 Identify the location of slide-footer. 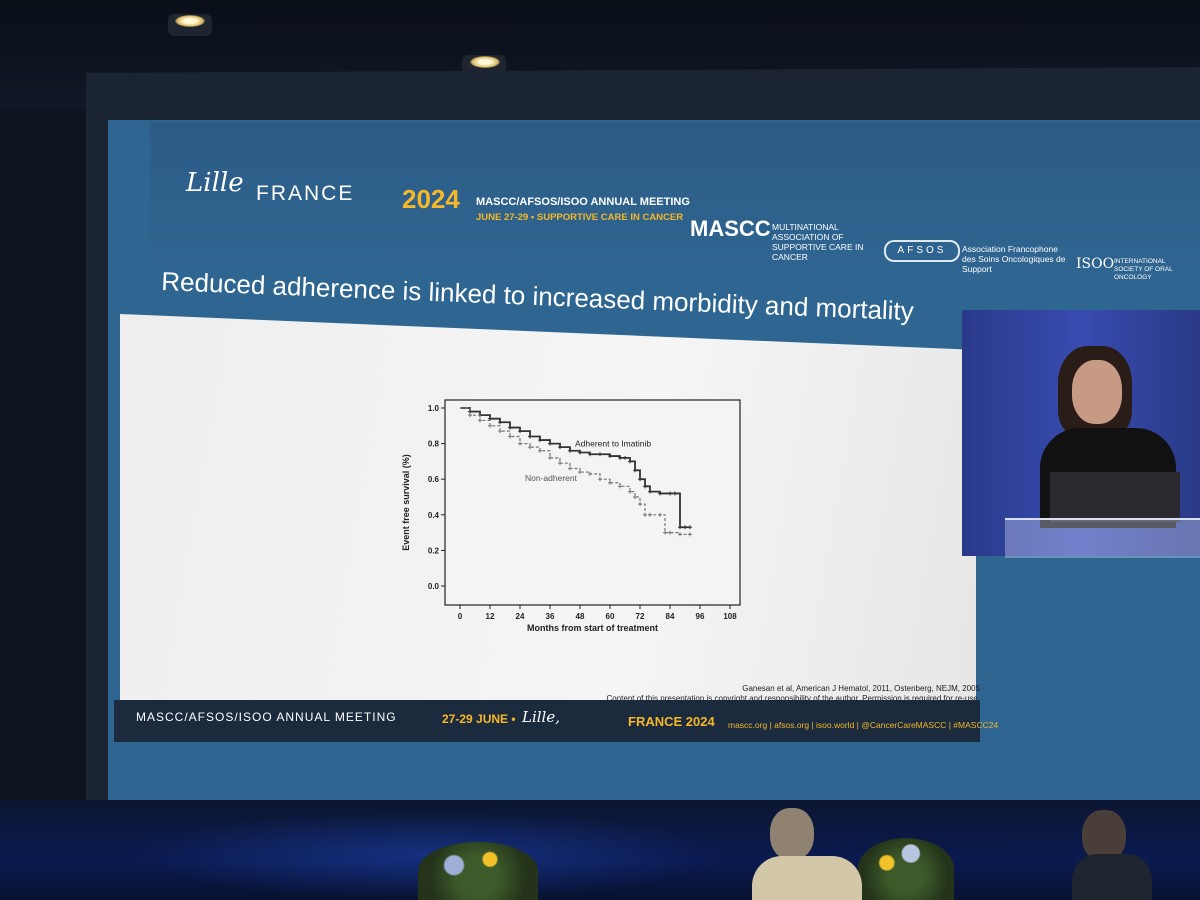
(547, 721).